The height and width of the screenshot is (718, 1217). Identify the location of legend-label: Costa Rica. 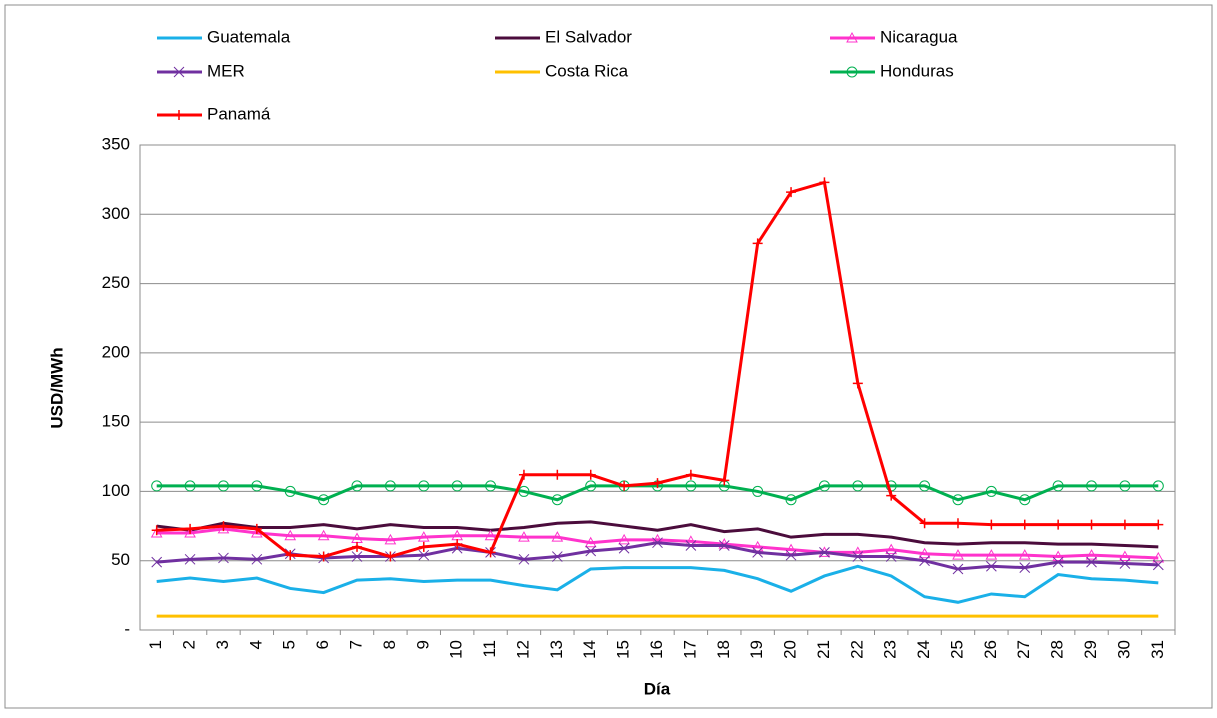
(587, 70).